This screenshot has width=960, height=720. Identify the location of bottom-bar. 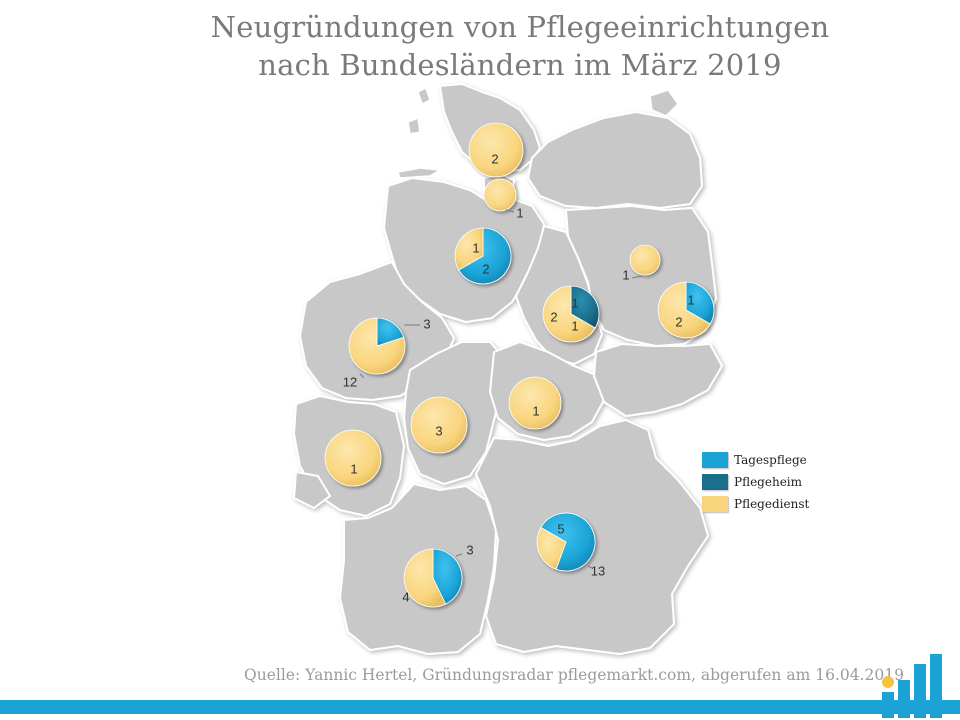
(480, 707).